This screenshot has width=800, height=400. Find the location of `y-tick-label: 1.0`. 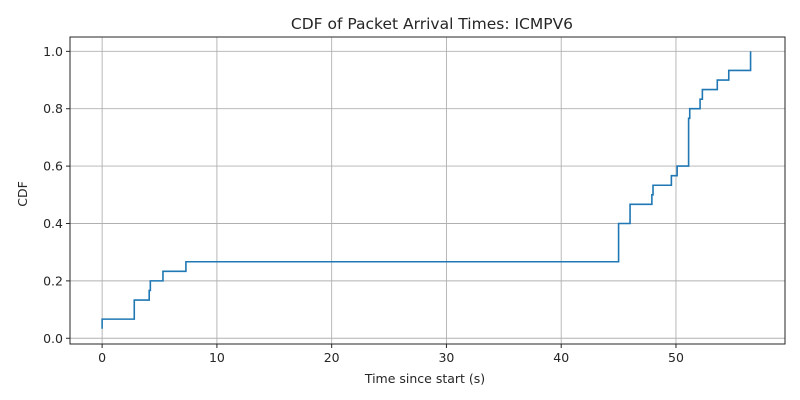

y-tick-label: 1.0 is located at coordinates (53, 51).